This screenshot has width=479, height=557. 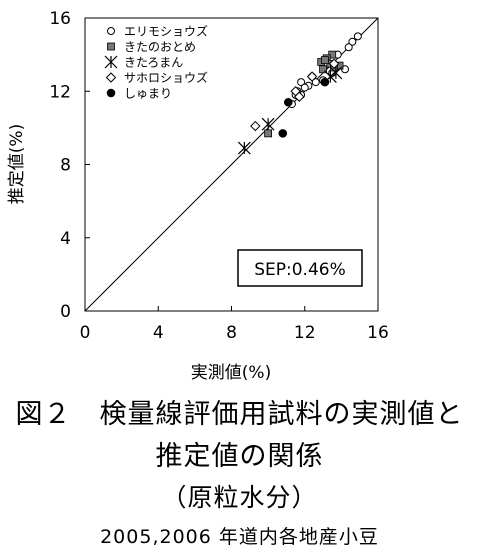 I want to click on x-tick-label: 16, so click(x=378, y=333).